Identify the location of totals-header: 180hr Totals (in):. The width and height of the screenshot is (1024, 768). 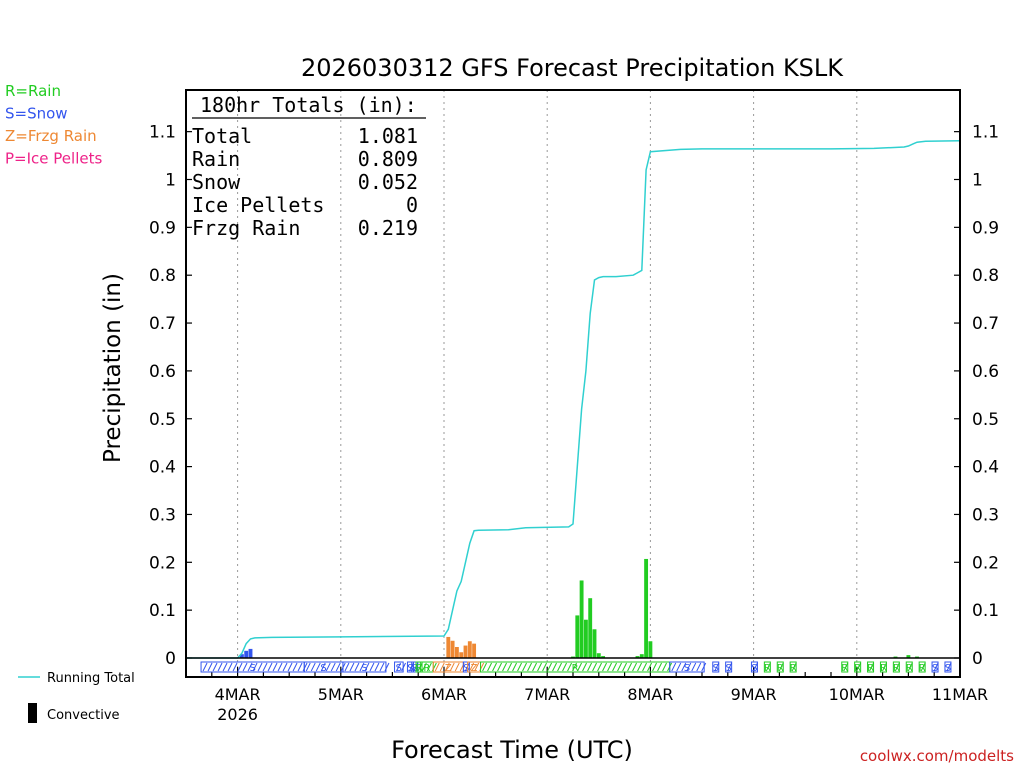
(308, 105).